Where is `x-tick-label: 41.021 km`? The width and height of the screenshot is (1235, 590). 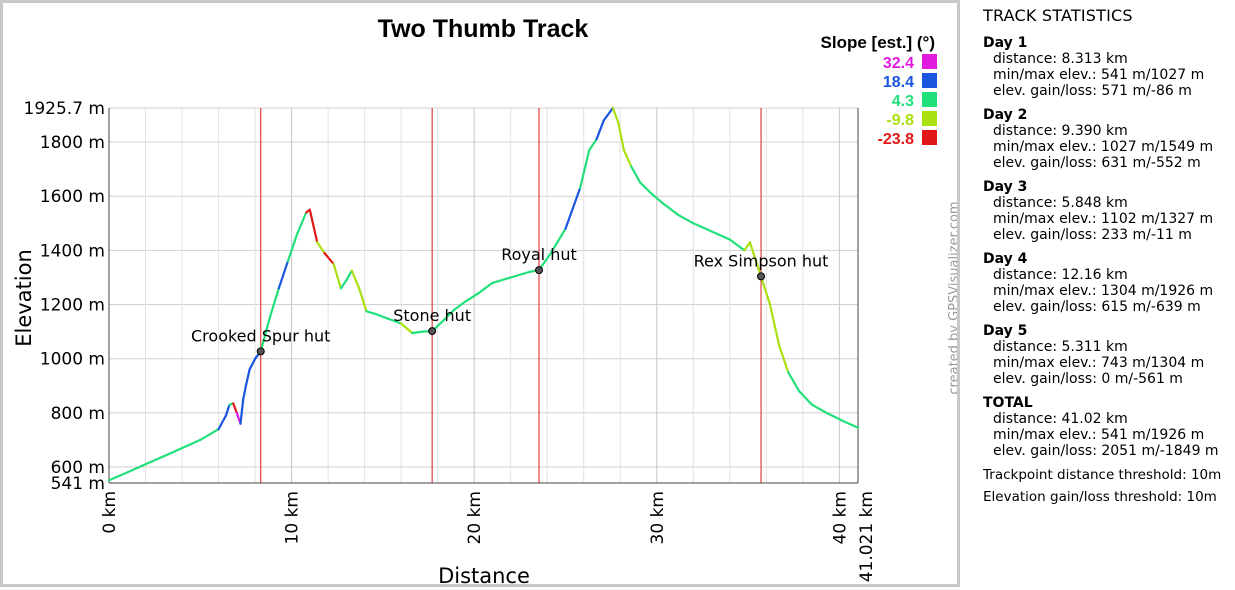 x-tick-label: 41.021 km is located at coordinates (867, 536).